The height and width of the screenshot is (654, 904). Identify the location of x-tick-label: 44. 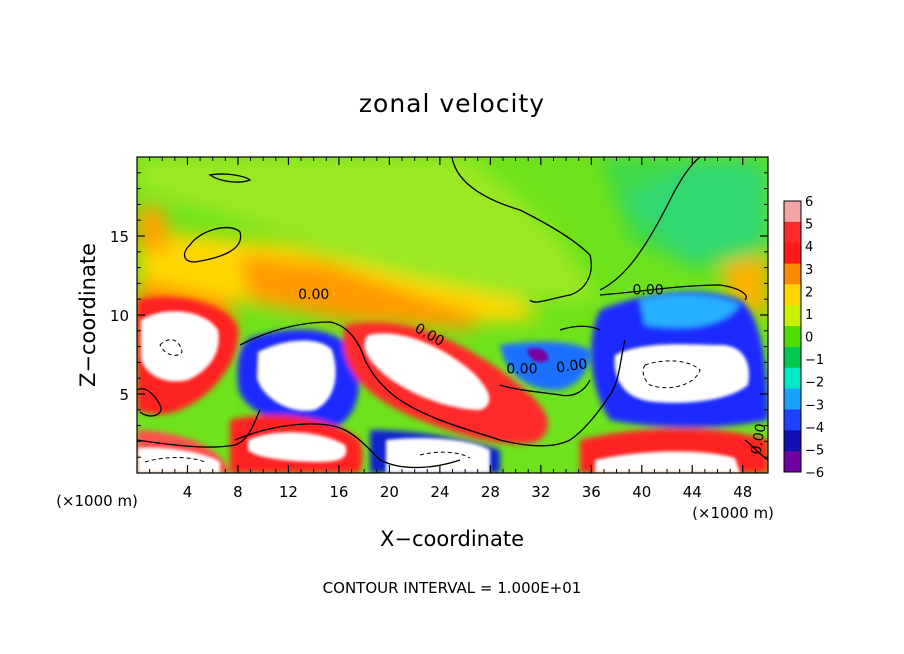
(692, 492).